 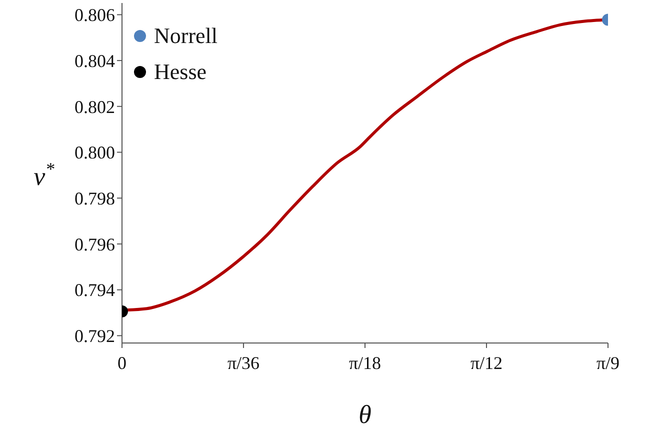 What do you see at coordinates (122, 362) in the screenshot?
I see `x-tick-label: 0` at bounding box center [122, 362].